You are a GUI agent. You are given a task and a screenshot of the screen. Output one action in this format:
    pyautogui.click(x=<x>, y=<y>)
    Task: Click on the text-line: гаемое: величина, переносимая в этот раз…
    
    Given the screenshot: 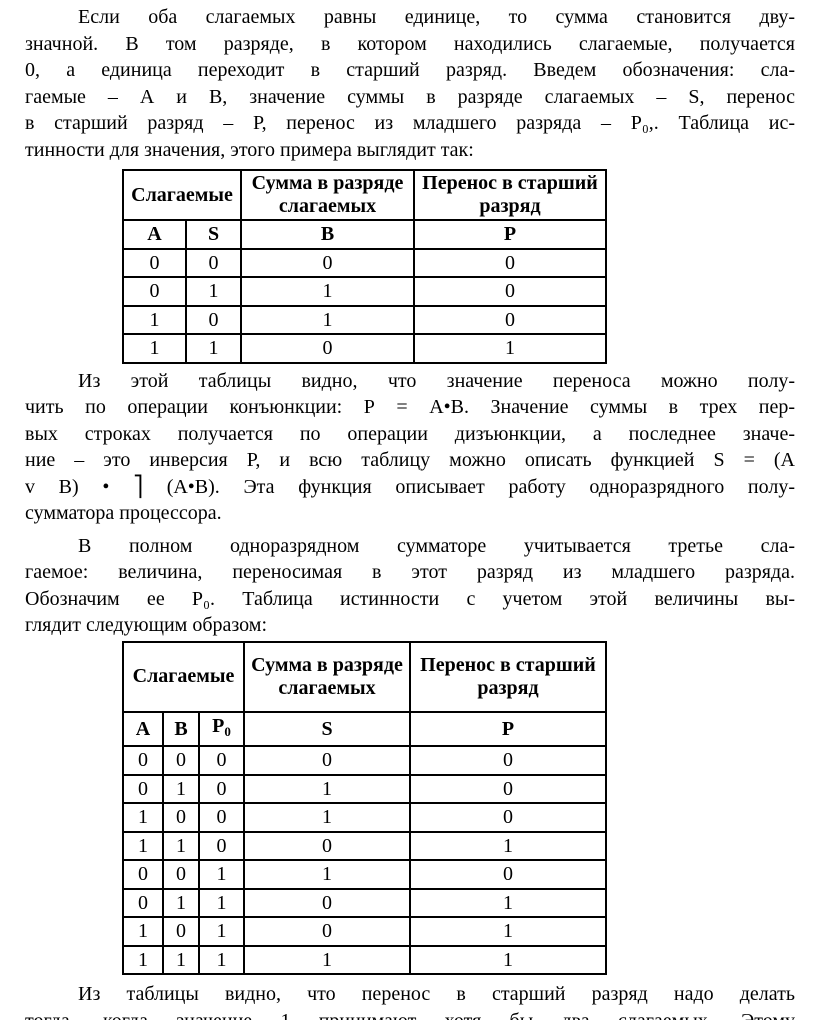 What is the action you would take?
    pyautogui.click(x=410, y=572)
    